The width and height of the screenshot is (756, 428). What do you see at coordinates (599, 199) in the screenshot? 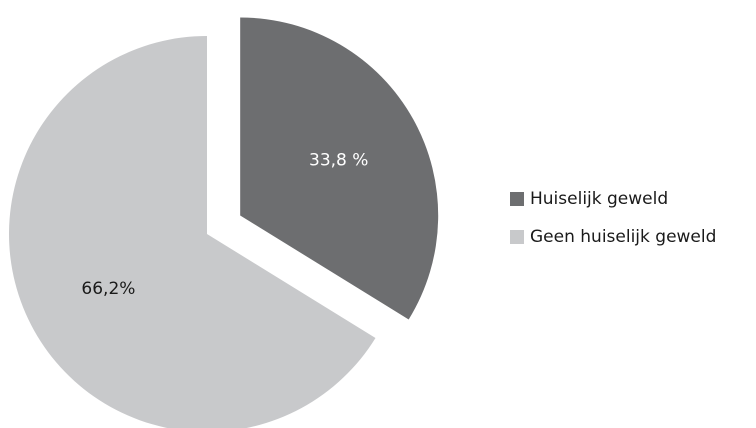
I see `legend-label: Huiselijk geweld` at bounding box center [599, 199].